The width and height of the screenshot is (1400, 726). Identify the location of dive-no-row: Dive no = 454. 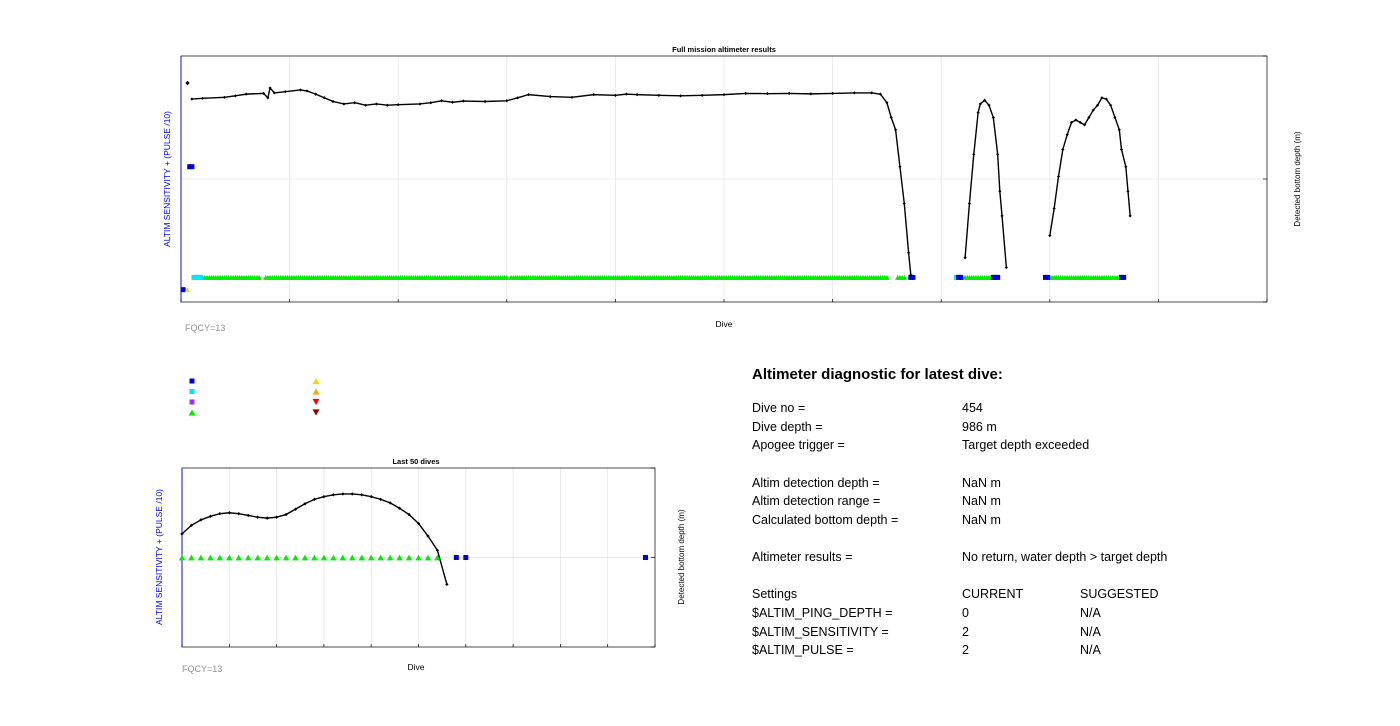
(1062, 408).